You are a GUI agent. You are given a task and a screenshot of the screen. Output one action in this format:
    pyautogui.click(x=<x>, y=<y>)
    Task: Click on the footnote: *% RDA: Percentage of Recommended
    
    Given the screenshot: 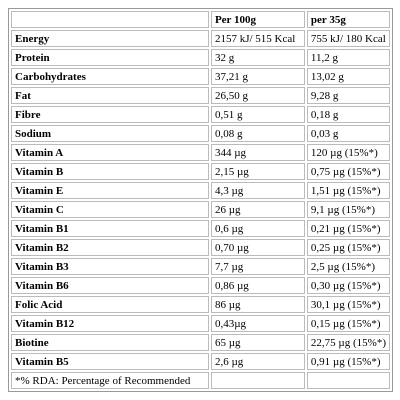 What is the action you would take?
    pyautogui.click(x=110, y=380)
    